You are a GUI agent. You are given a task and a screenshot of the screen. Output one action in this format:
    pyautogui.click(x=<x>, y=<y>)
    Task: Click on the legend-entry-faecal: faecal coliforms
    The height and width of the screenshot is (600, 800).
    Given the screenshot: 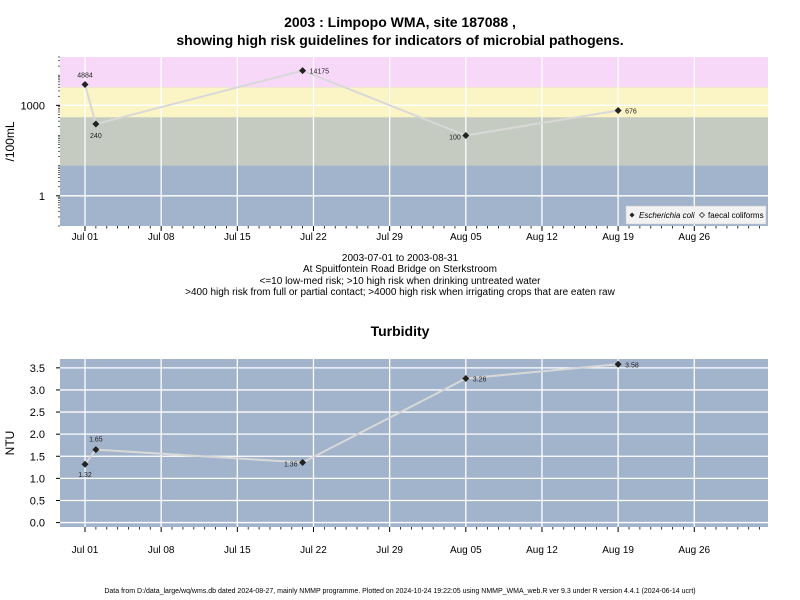 What is the action you would take?
    pyautogui.click(x=736, y=215)
    